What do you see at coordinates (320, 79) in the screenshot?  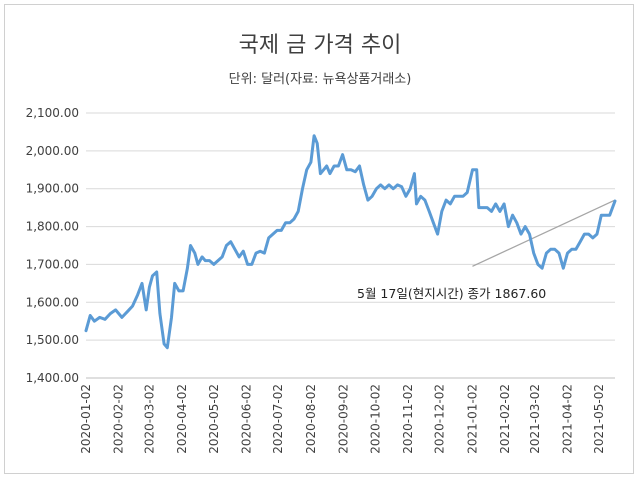 I see `chart-subtitle: 단위: 달러(자료: 뉴욕상품거래소)` at bounding box center [320, 79].